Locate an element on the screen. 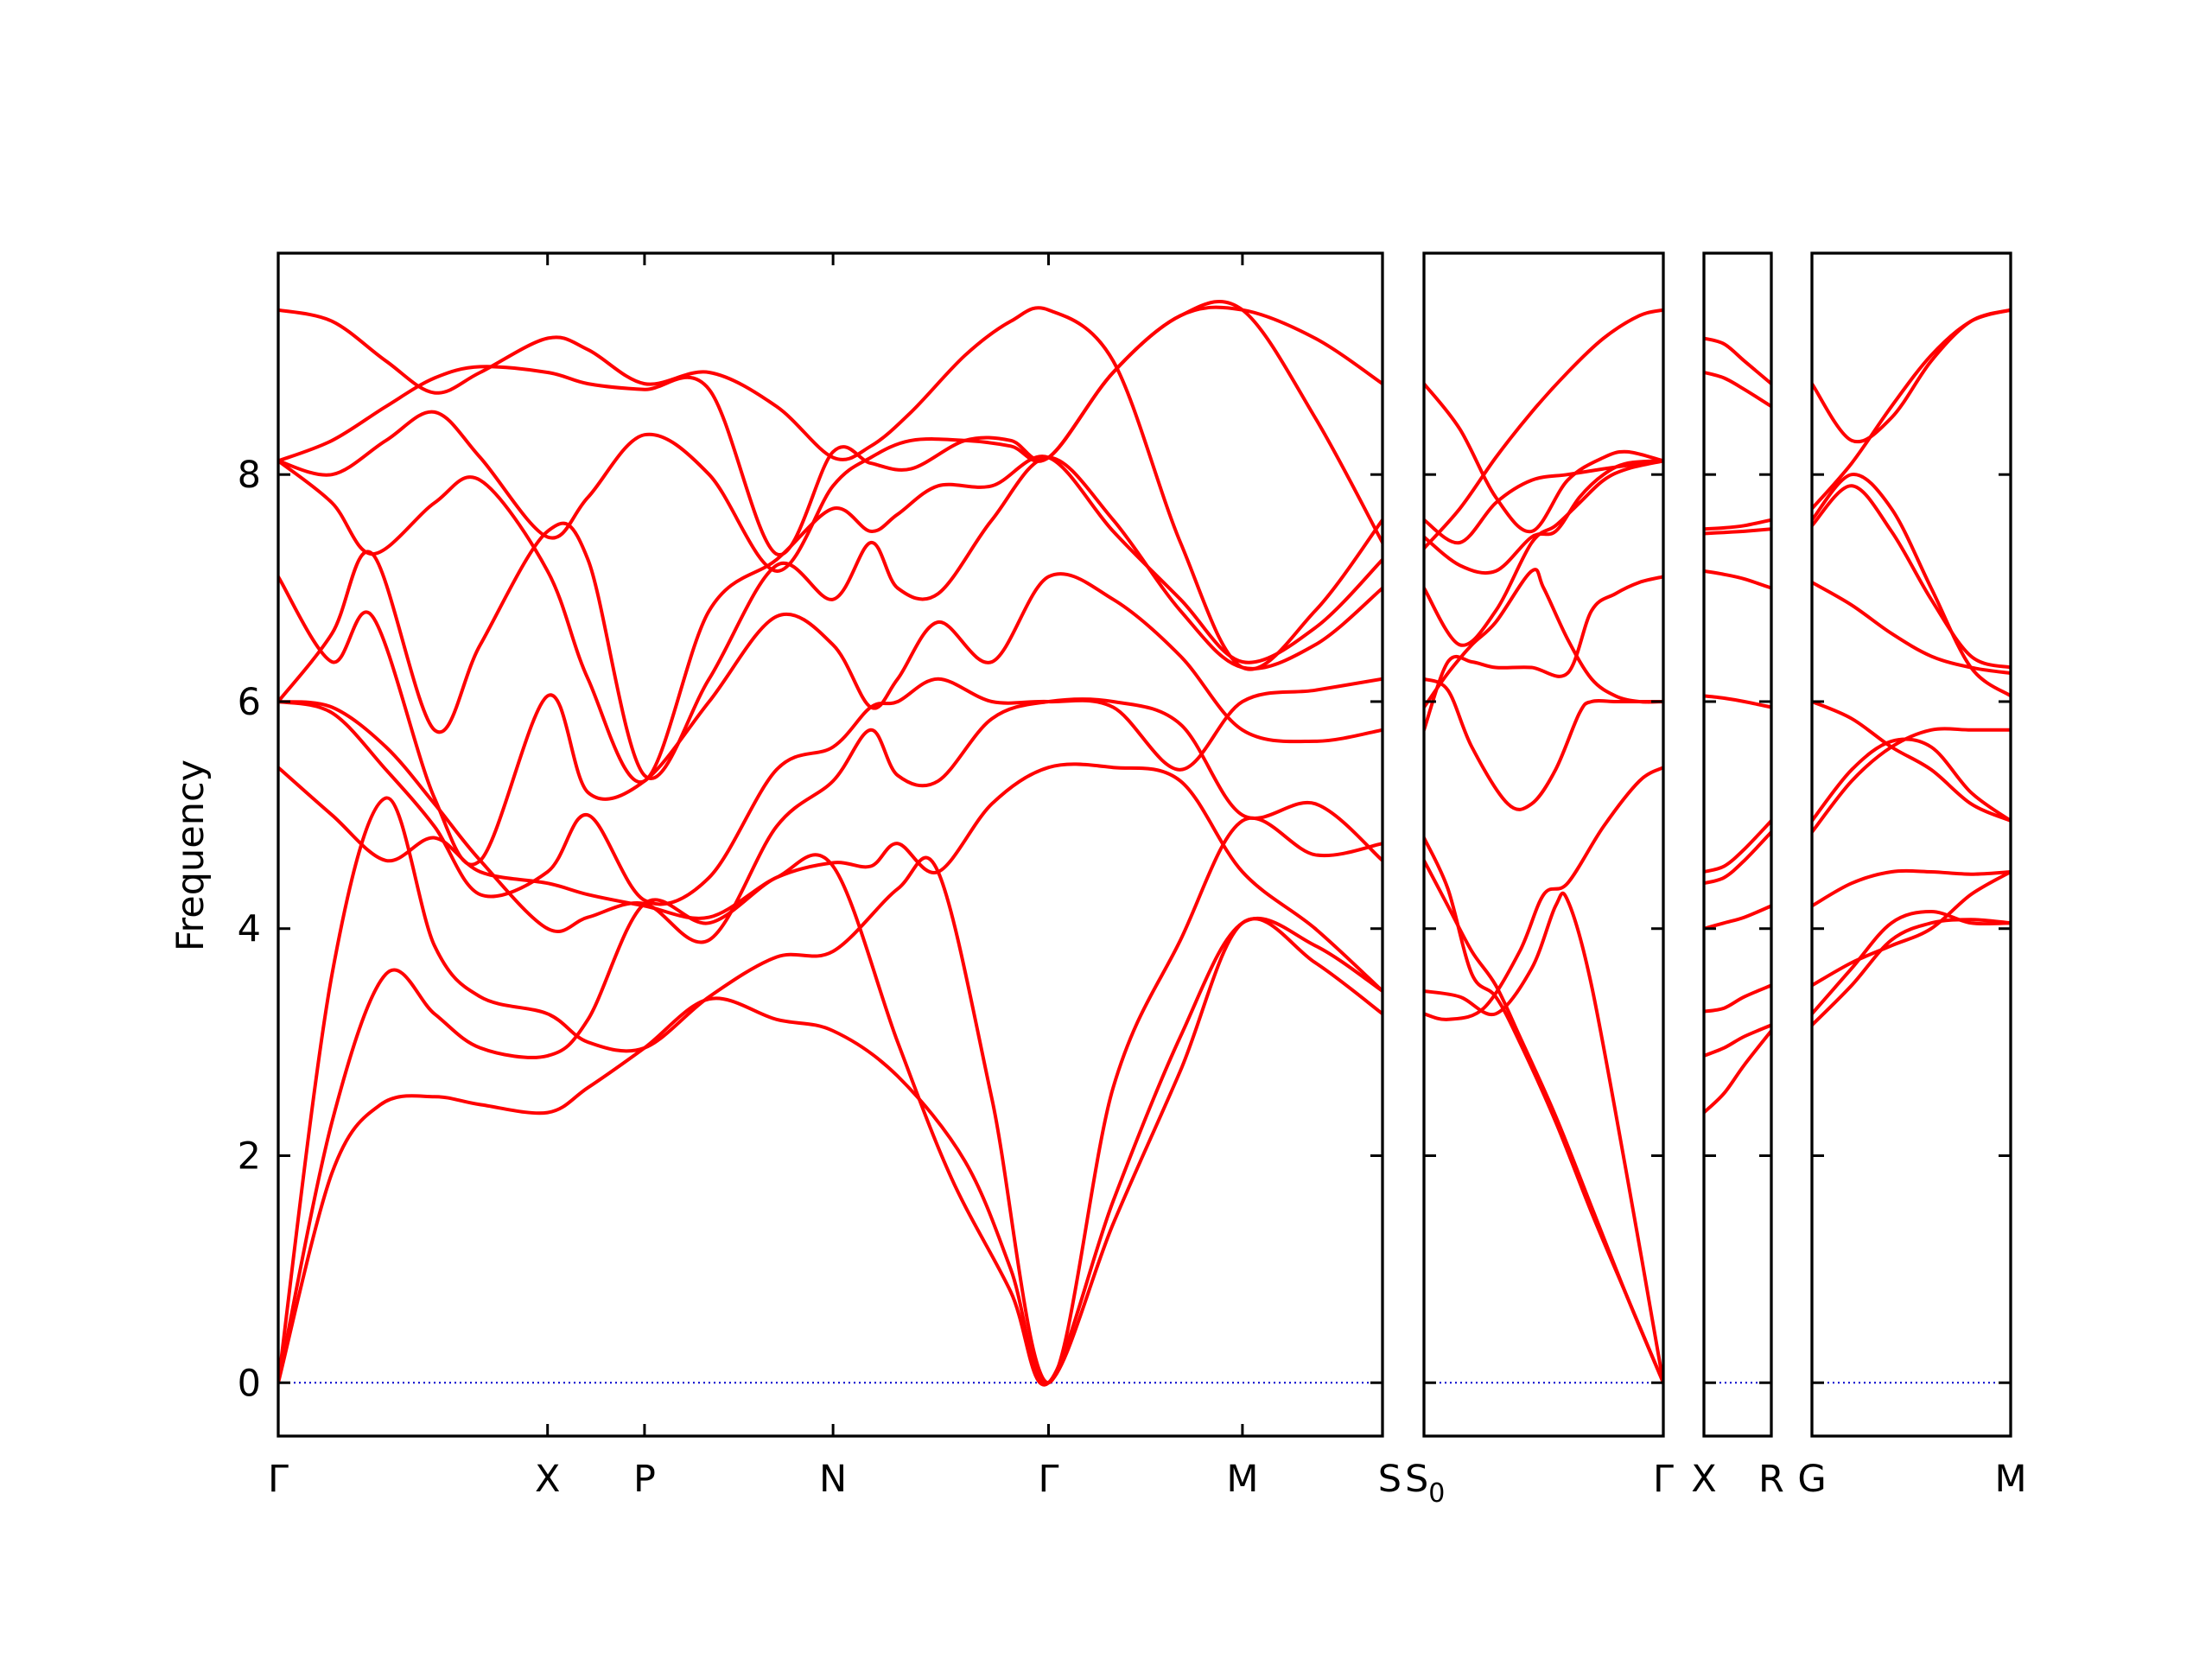 Image resolution: width=2212 pixels, height=1659 pixels. k-point-label: G is located at coordinates (1811, 1479).